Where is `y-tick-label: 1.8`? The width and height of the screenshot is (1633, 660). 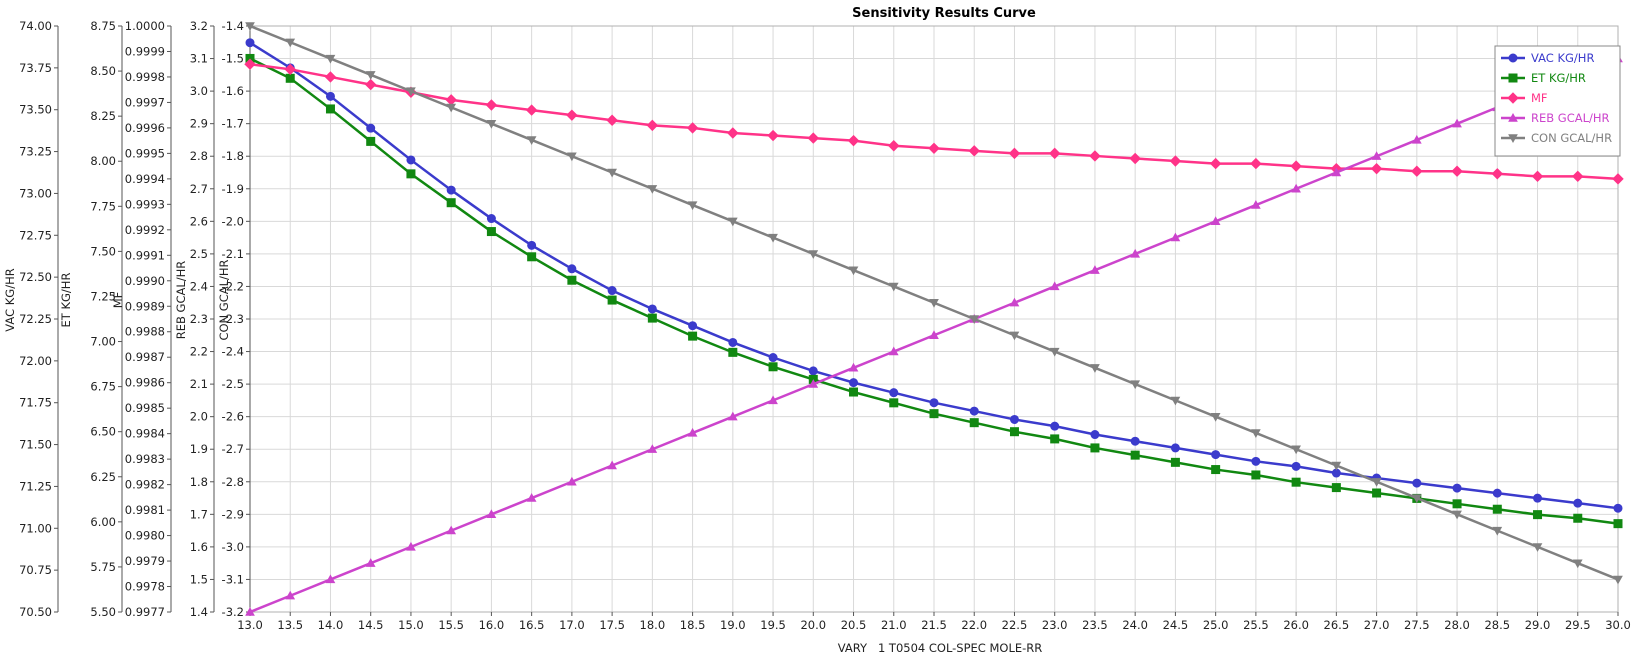
y-tick-label: 1.8 is located at coordinates (199, 482).